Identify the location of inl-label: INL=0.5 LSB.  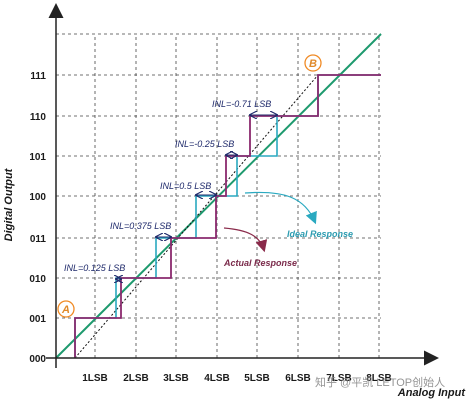
(185, 186).